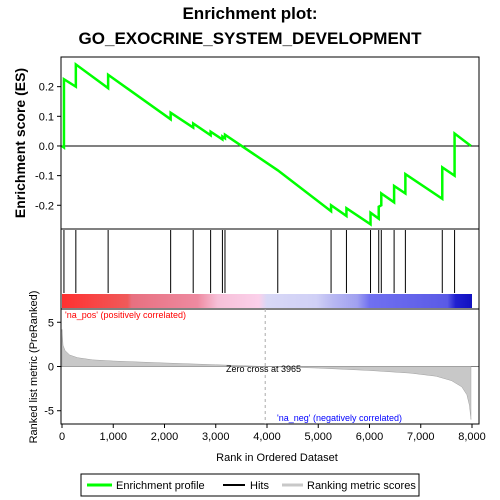  I want to click on hit-markers, so click(259, 261).